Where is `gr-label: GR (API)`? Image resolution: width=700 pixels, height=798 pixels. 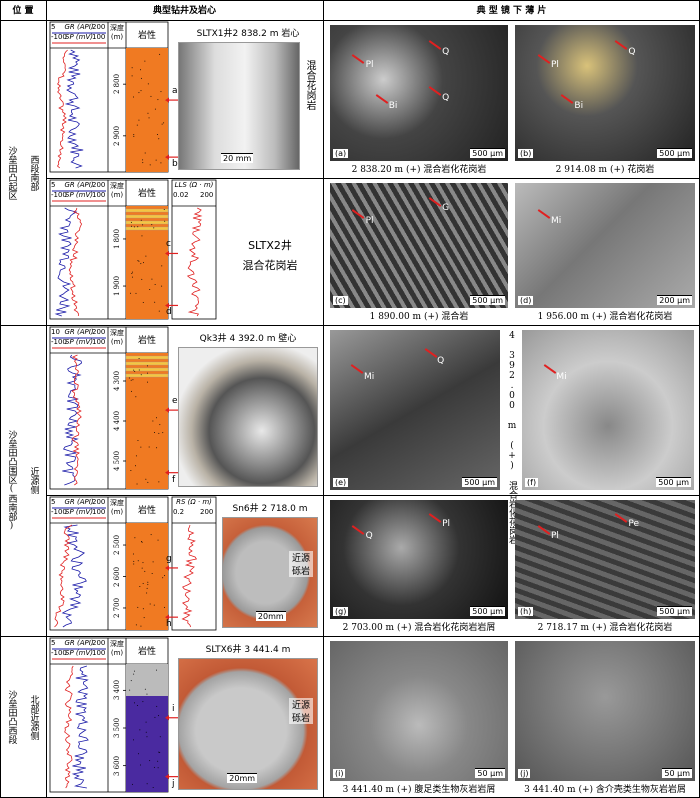 gr-label: GR (API) is located at coordinates (79, 643).